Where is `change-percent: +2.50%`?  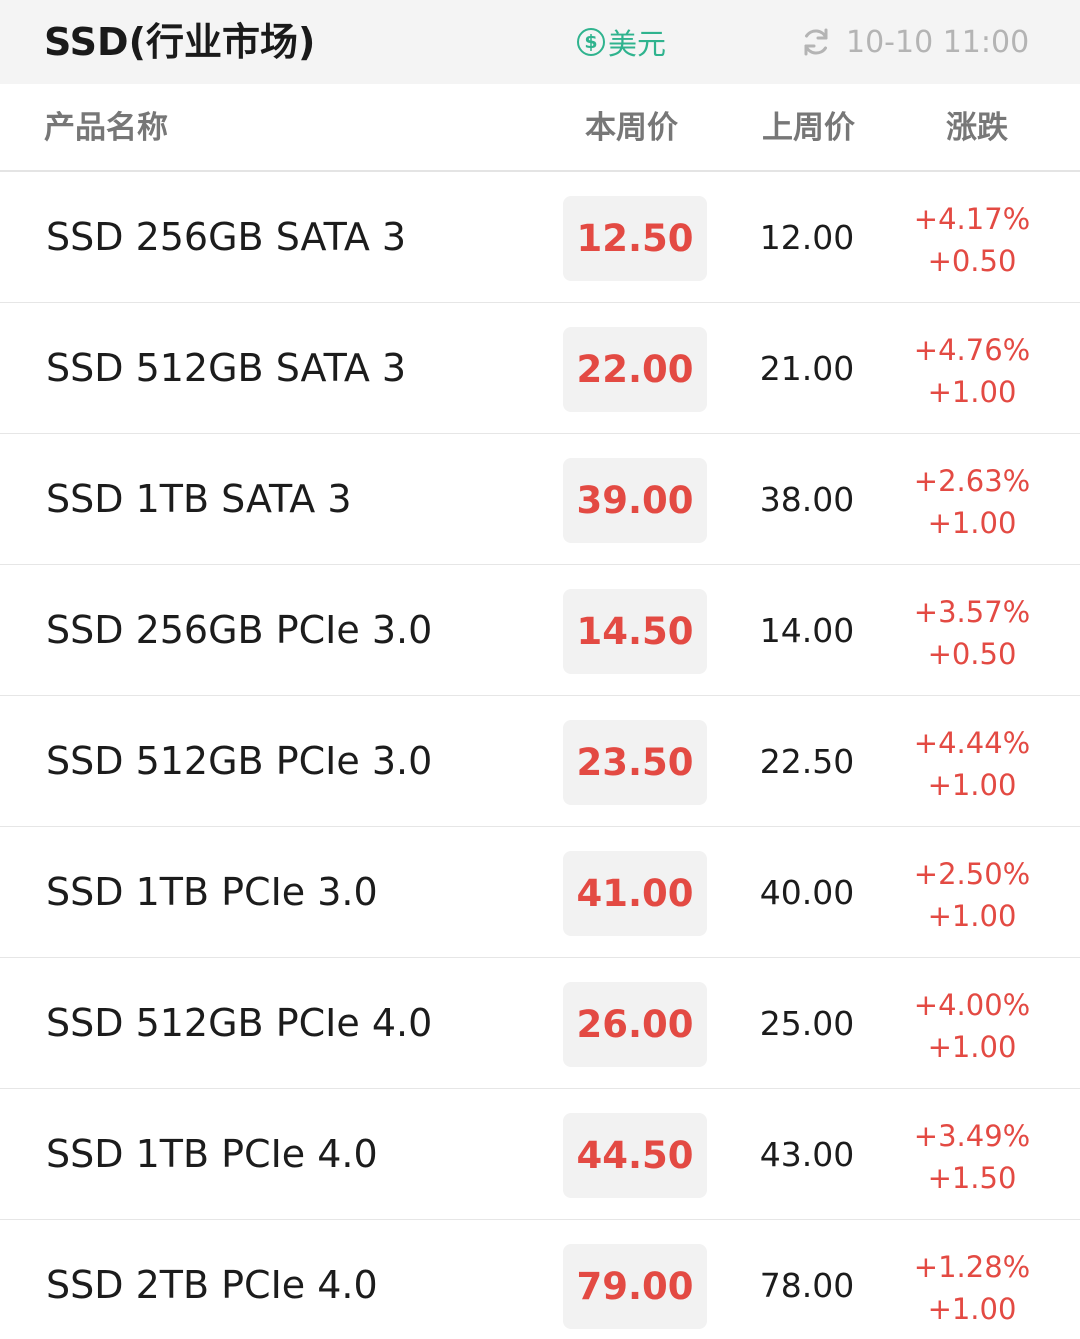 change-percent: +2.50% is located at coordinates (972, 874).